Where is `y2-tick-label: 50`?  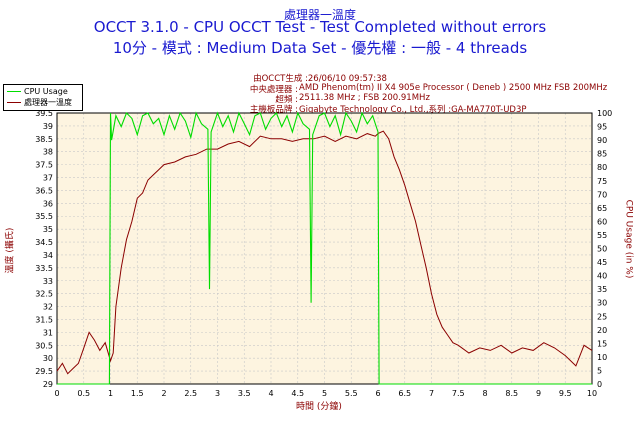
y2-tick-label: 50 is located at coordinates (602, 249).